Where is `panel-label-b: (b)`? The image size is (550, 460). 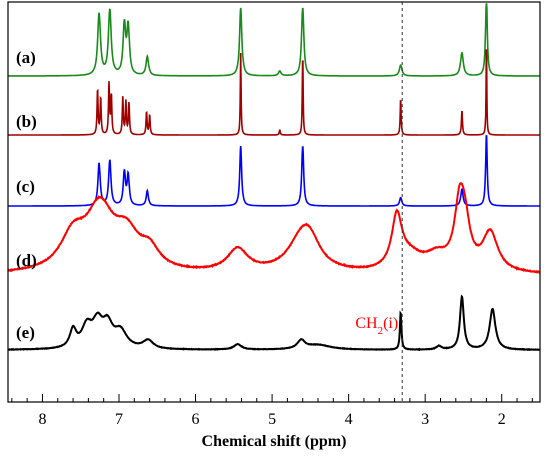
panel-label-b: (b) is located at coordinates (26, 121).